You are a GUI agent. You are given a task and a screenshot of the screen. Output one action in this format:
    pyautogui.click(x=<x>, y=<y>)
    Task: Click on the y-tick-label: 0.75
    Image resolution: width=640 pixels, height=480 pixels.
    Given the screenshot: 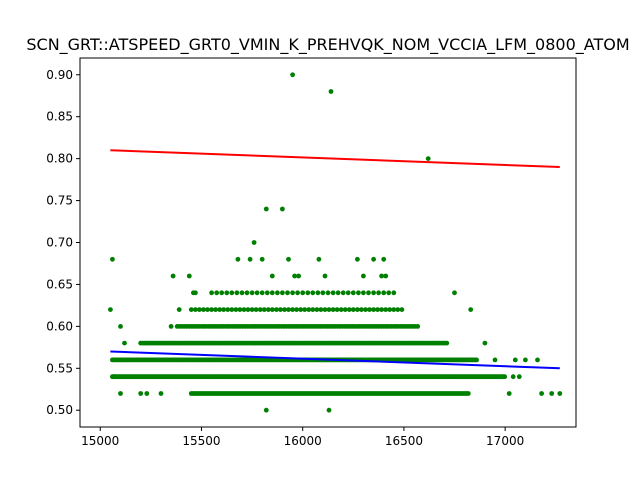 What is the action you would take?
    pyautogui.click(x=59, y=201)
    